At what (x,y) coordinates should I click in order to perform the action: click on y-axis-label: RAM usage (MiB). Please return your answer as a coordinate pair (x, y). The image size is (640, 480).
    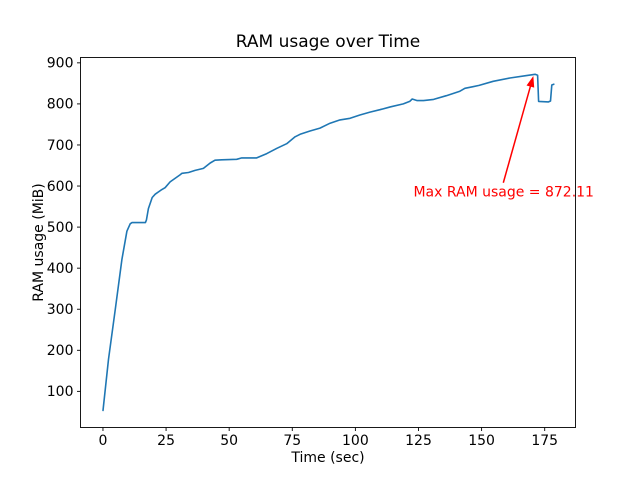
    Looking at the image, I should click on (39, 242).